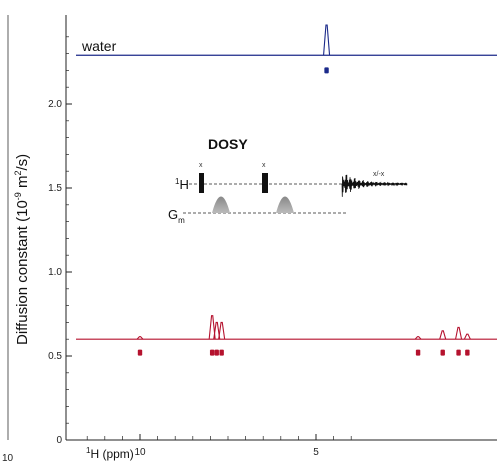  What do you see at coordinates (316, 452) in the screenshot?
I see `x-tick-label: 5` at bounding box center [316, 452].